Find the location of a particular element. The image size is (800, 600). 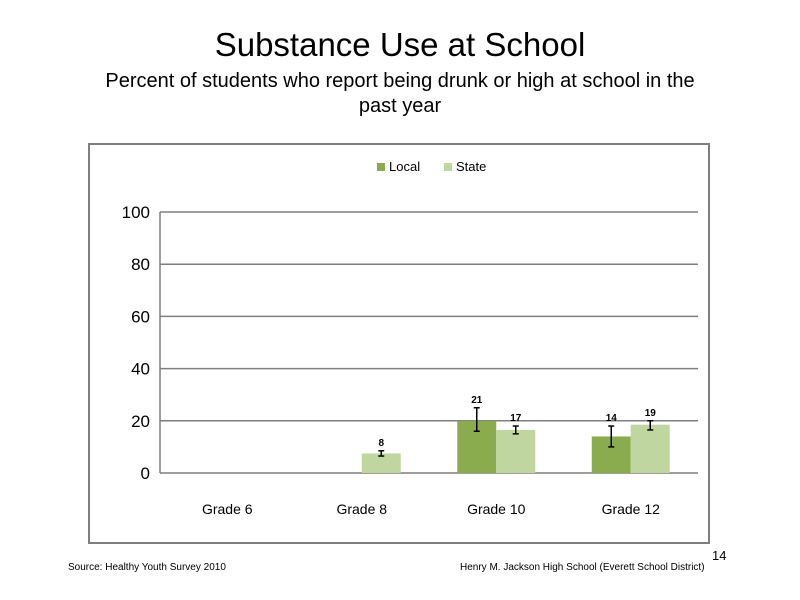

legend-swatch-local is located at coordinates (381, 167).